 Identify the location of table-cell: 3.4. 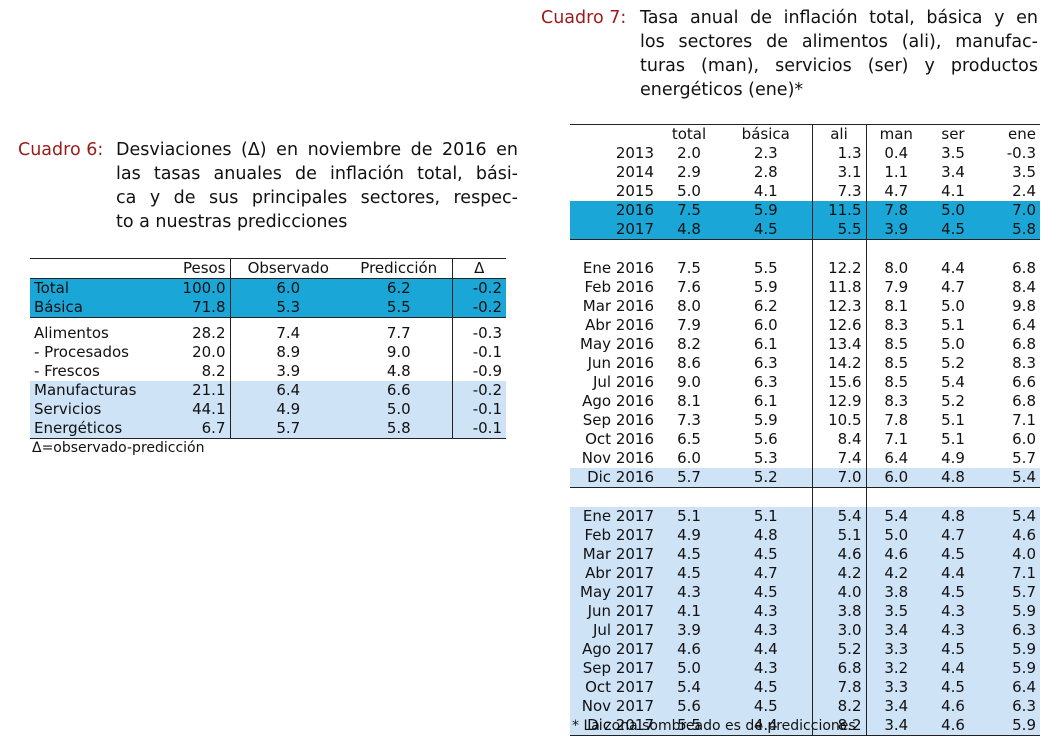
(895, 726).